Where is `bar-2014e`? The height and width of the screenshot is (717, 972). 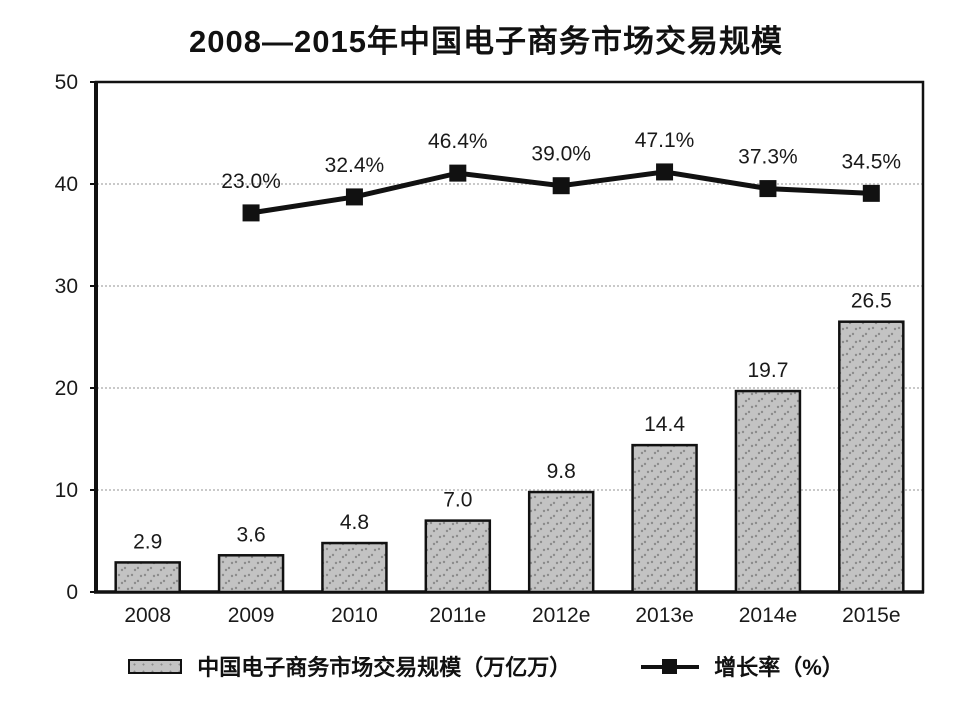 bar-2014e is located at coordinates (768, 491).